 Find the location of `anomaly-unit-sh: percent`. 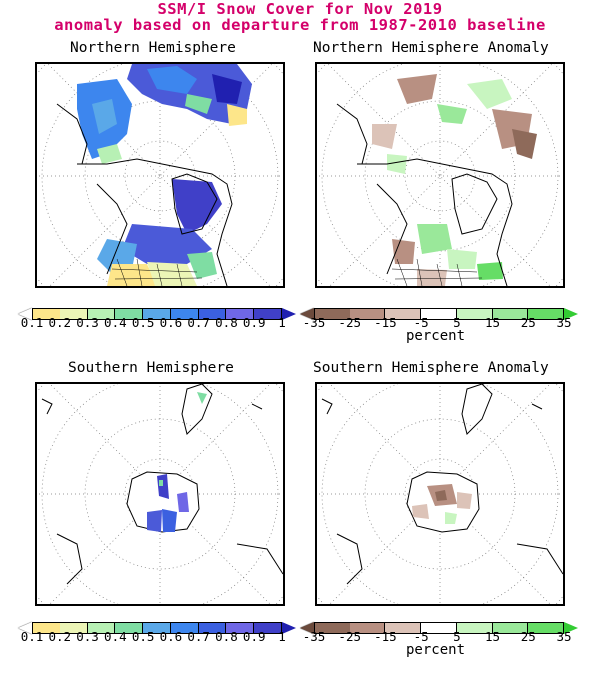

anomaly-unit-sh: percent is located at coordinates (436, 650).